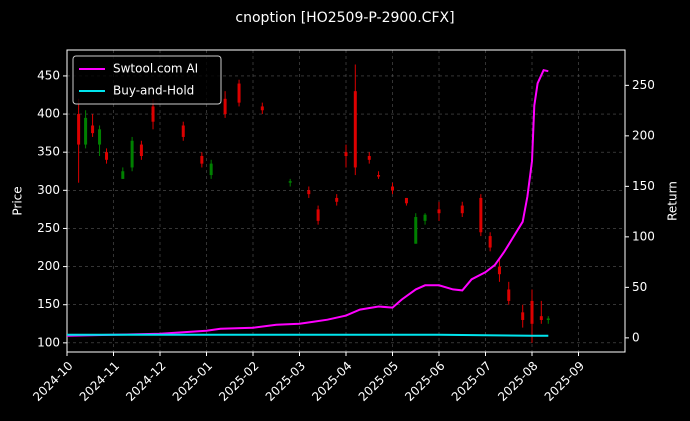 This screenshot has height=421, width=690. I want to click on y-tick-label: 350, so click(48, 152).